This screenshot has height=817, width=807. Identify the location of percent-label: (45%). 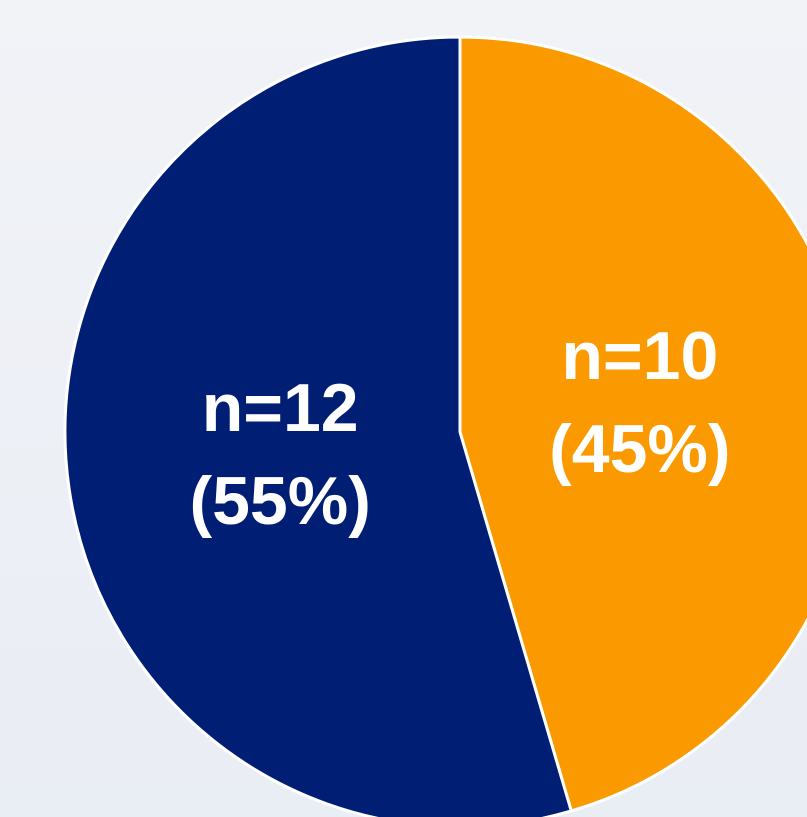
(639, 449).